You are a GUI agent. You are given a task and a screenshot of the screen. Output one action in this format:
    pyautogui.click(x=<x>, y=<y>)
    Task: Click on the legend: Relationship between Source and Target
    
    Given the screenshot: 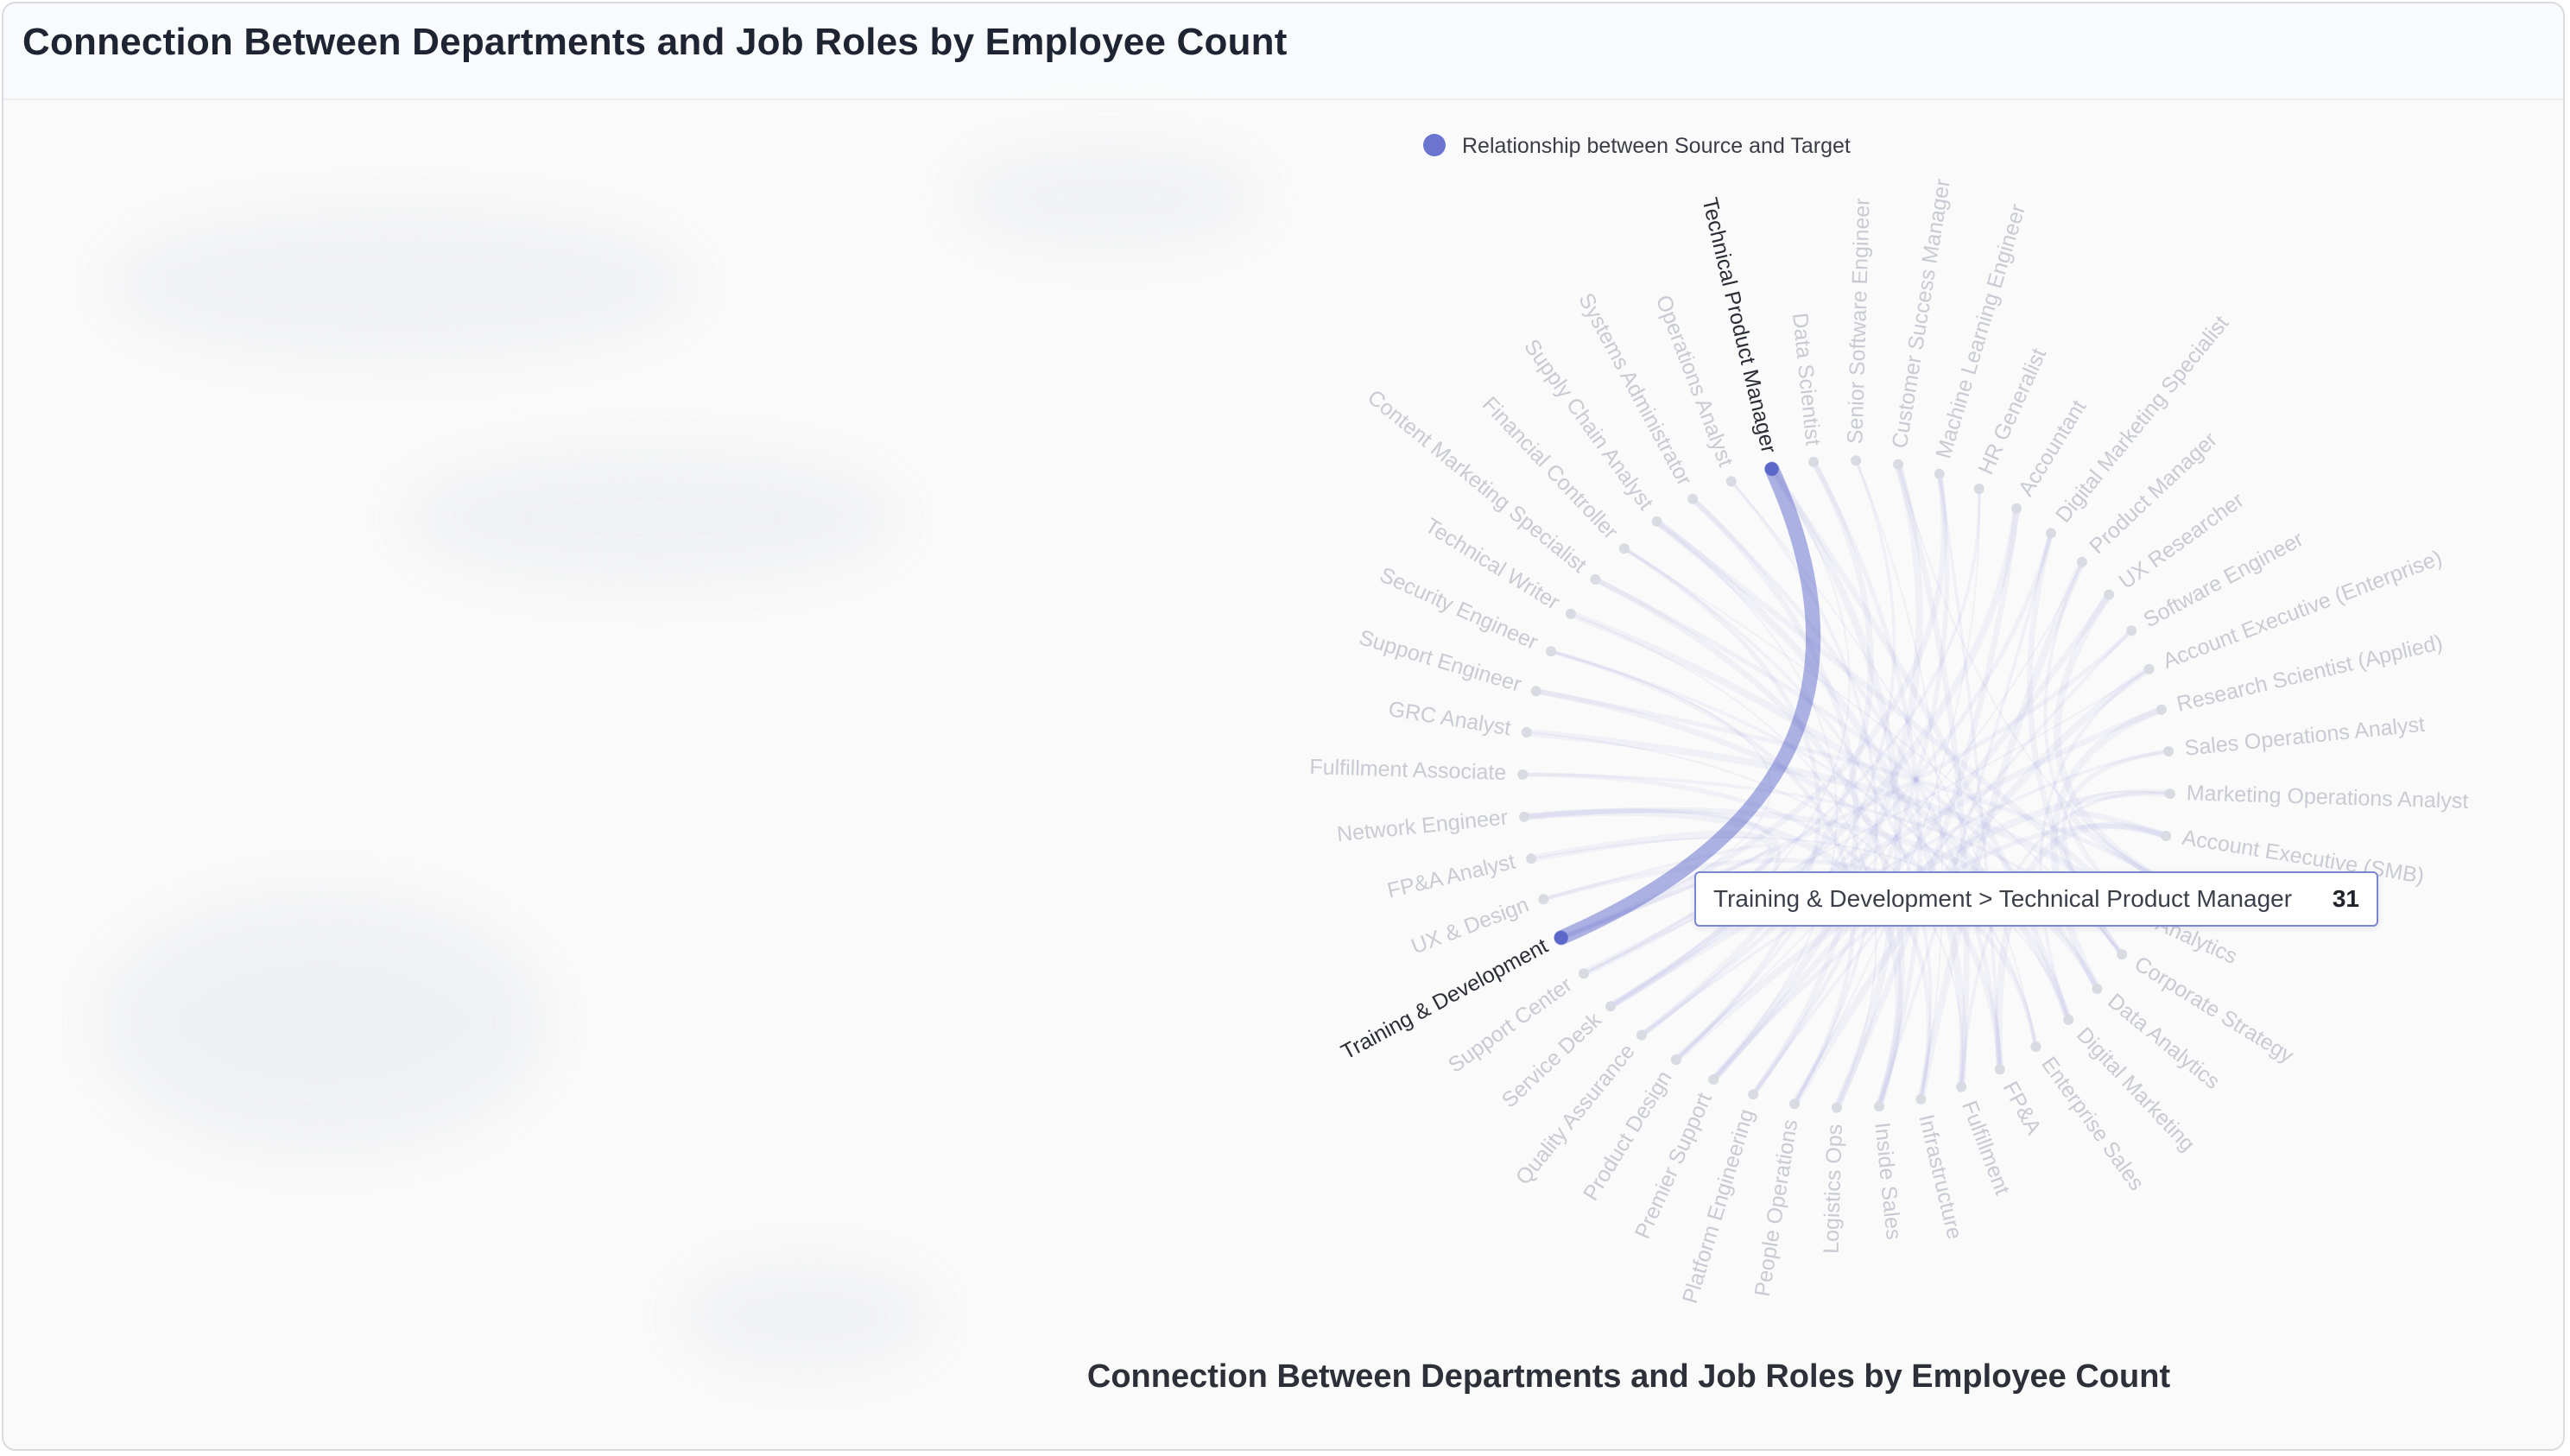 What is the action you would take?
    pyautogui.click(x=1637, y=146)
    